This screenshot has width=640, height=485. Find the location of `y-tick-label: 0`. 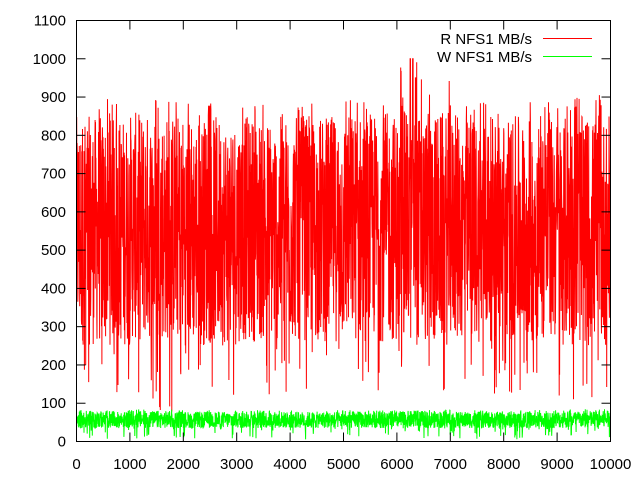

y-tick-label: 0 is located at coordinates (62, 442).